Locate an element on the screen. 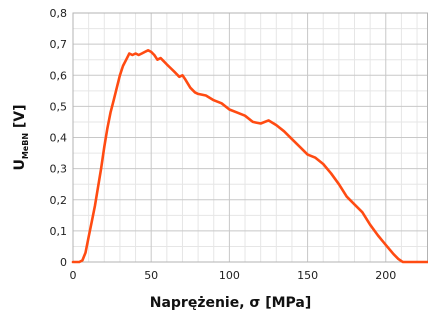  x-tick-label: 200 is located at coordinates (385, 275).